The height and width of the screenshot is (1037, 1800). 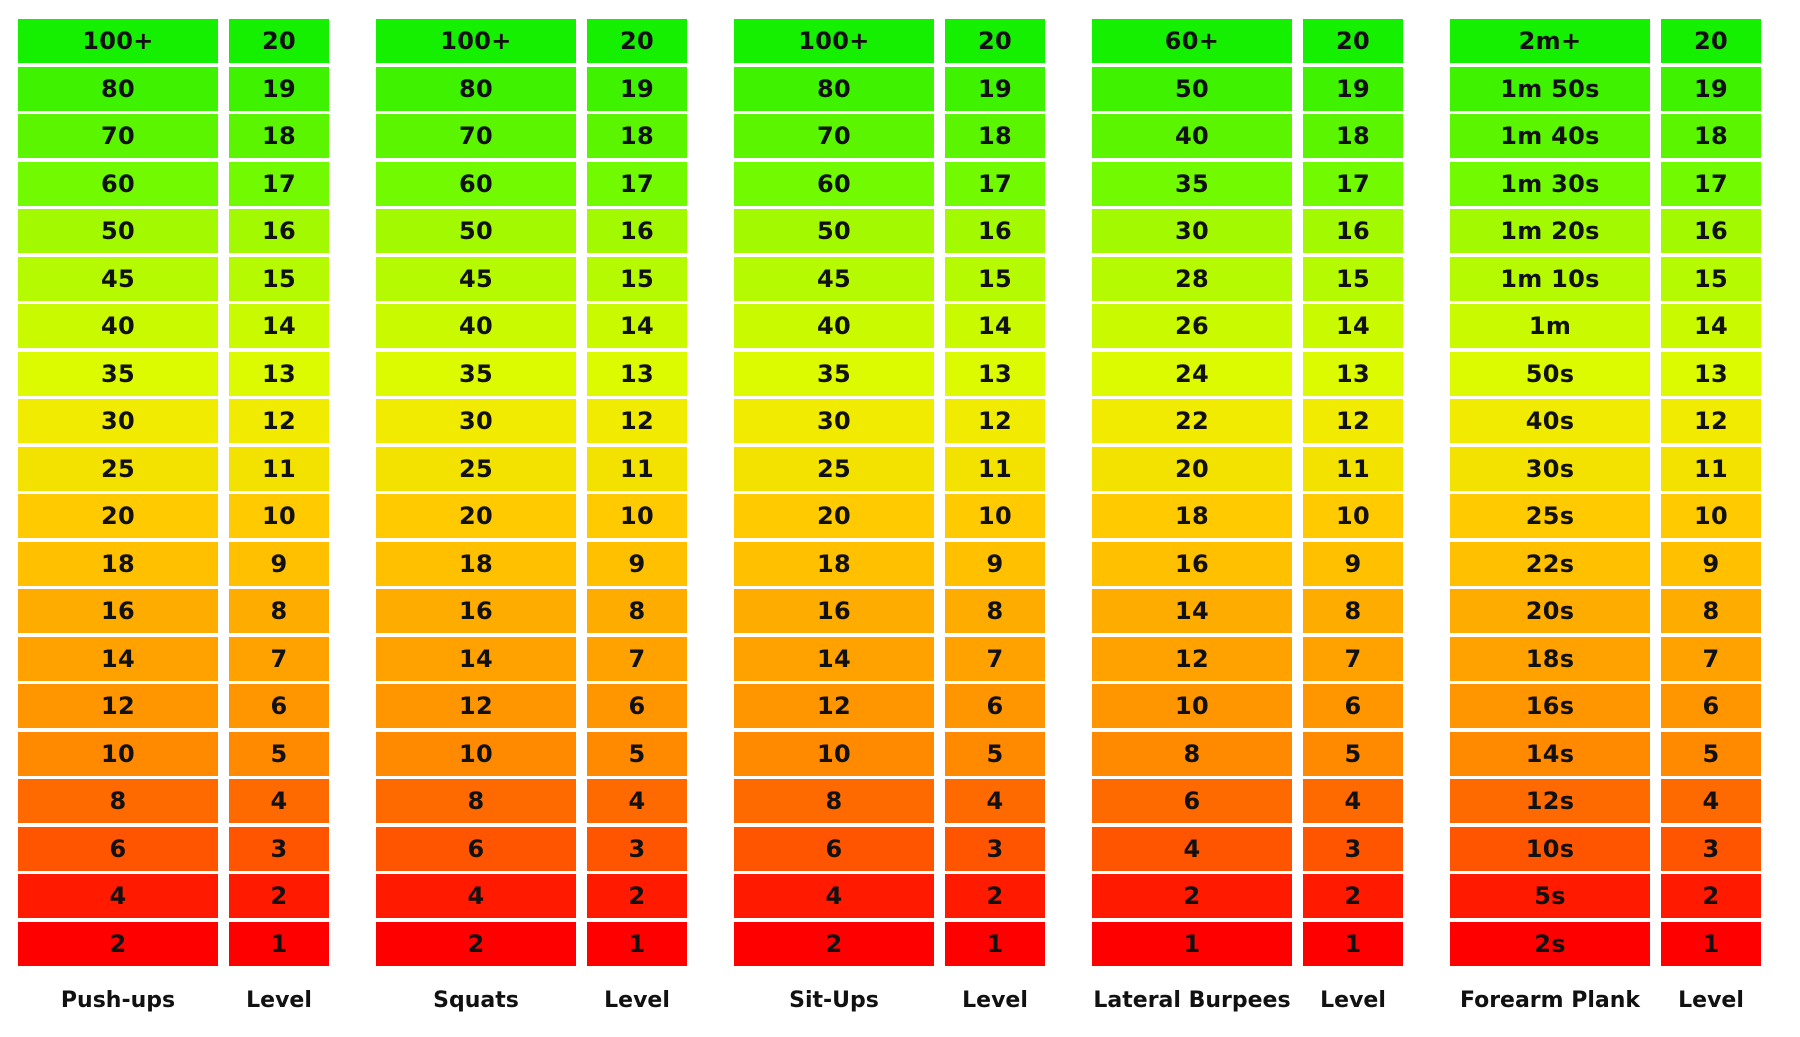 What do you see at coordinates (118, 88) in the screenshot?
I see `push-ups-value-cell: 80` at bounding box center [118, 88].